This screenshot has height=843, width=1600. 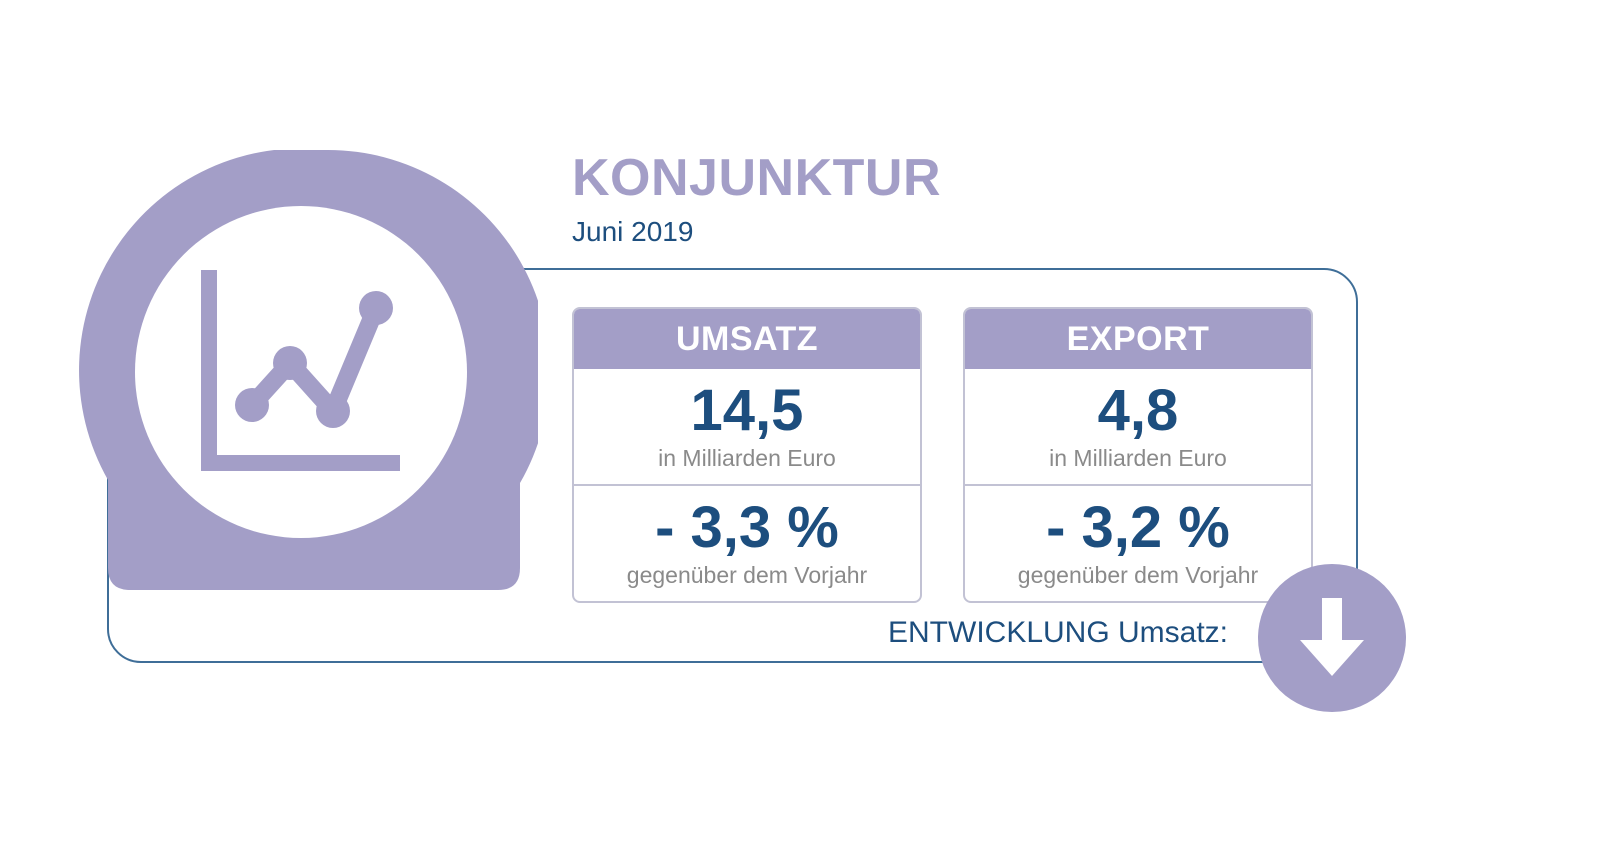 I want to click on change-section: - 3,2 % gegenüber dem Vorjahr, so click(x=1138, y=543).